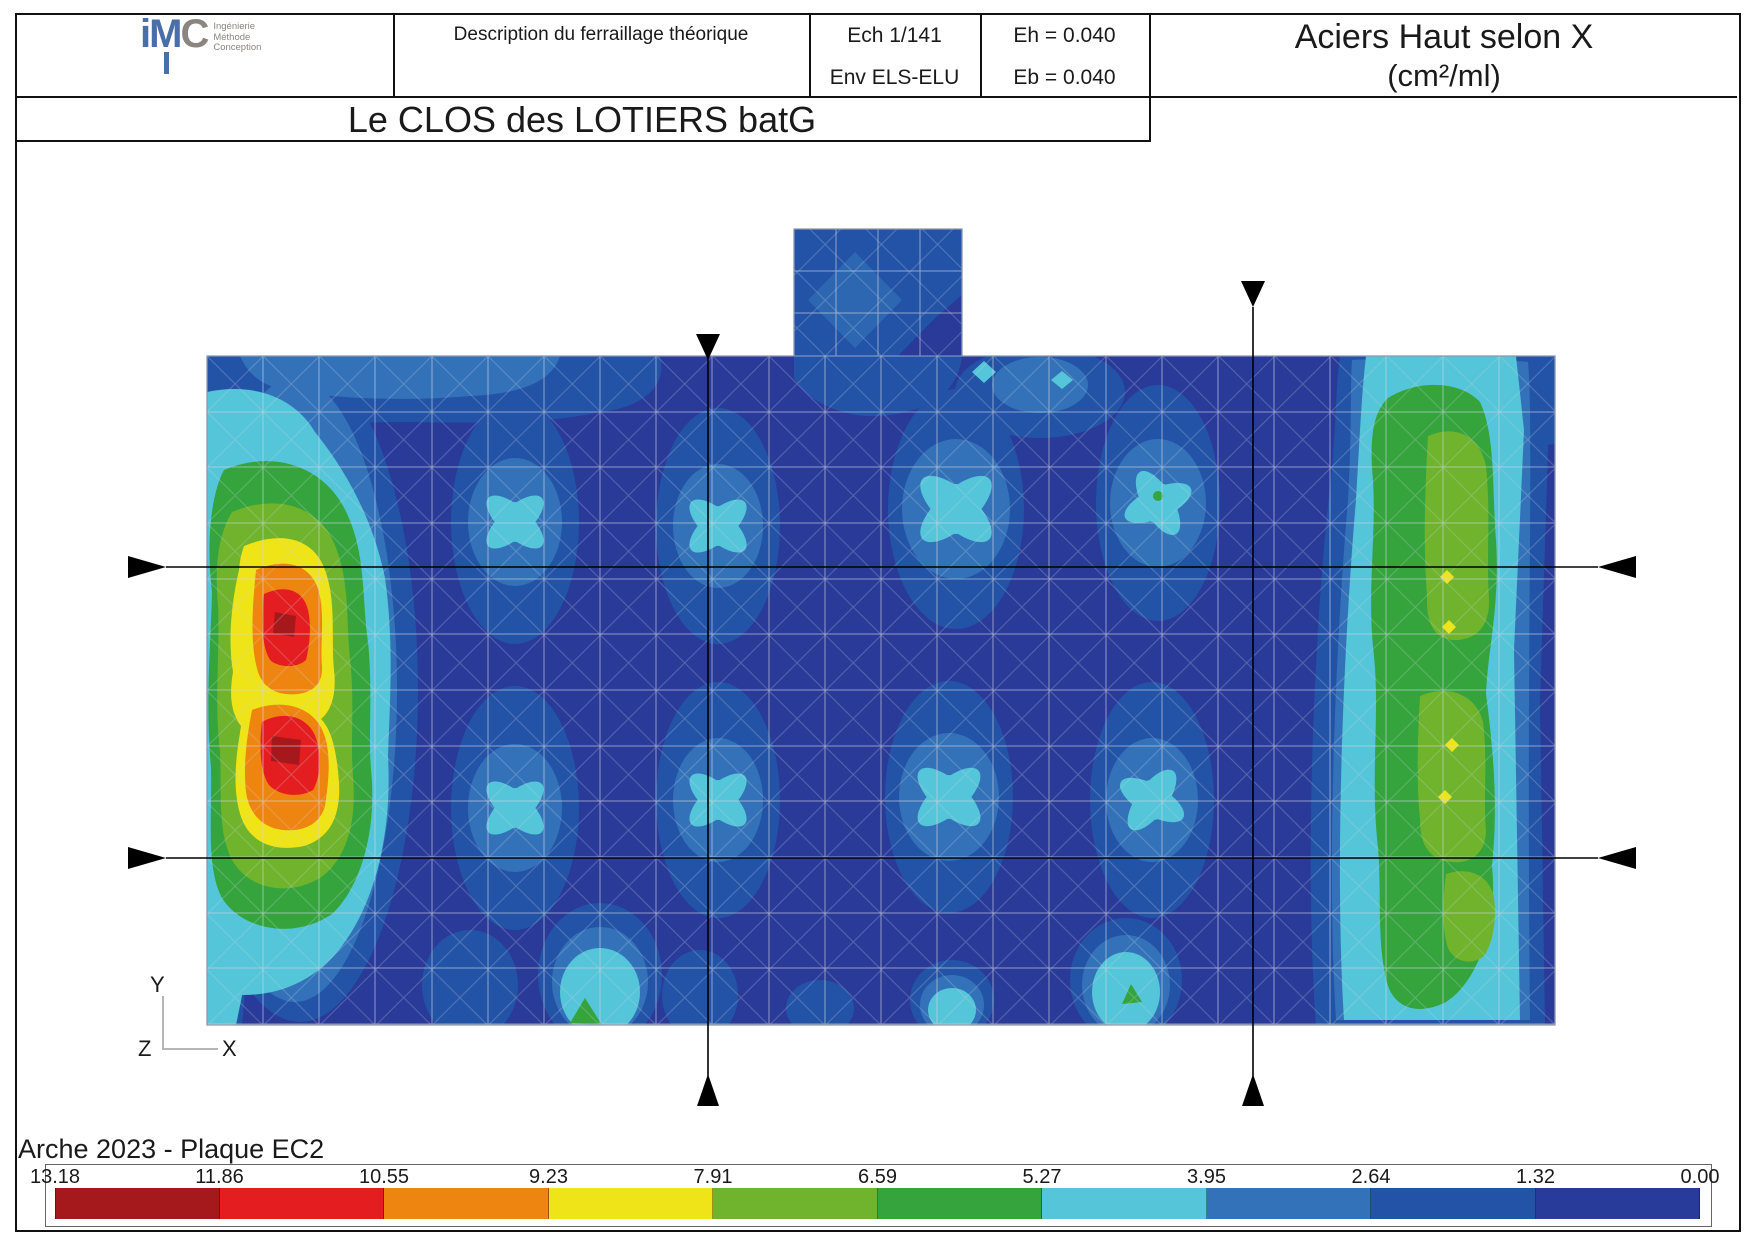  I want to click on triad-y-axis-line, so click(163, 1023).